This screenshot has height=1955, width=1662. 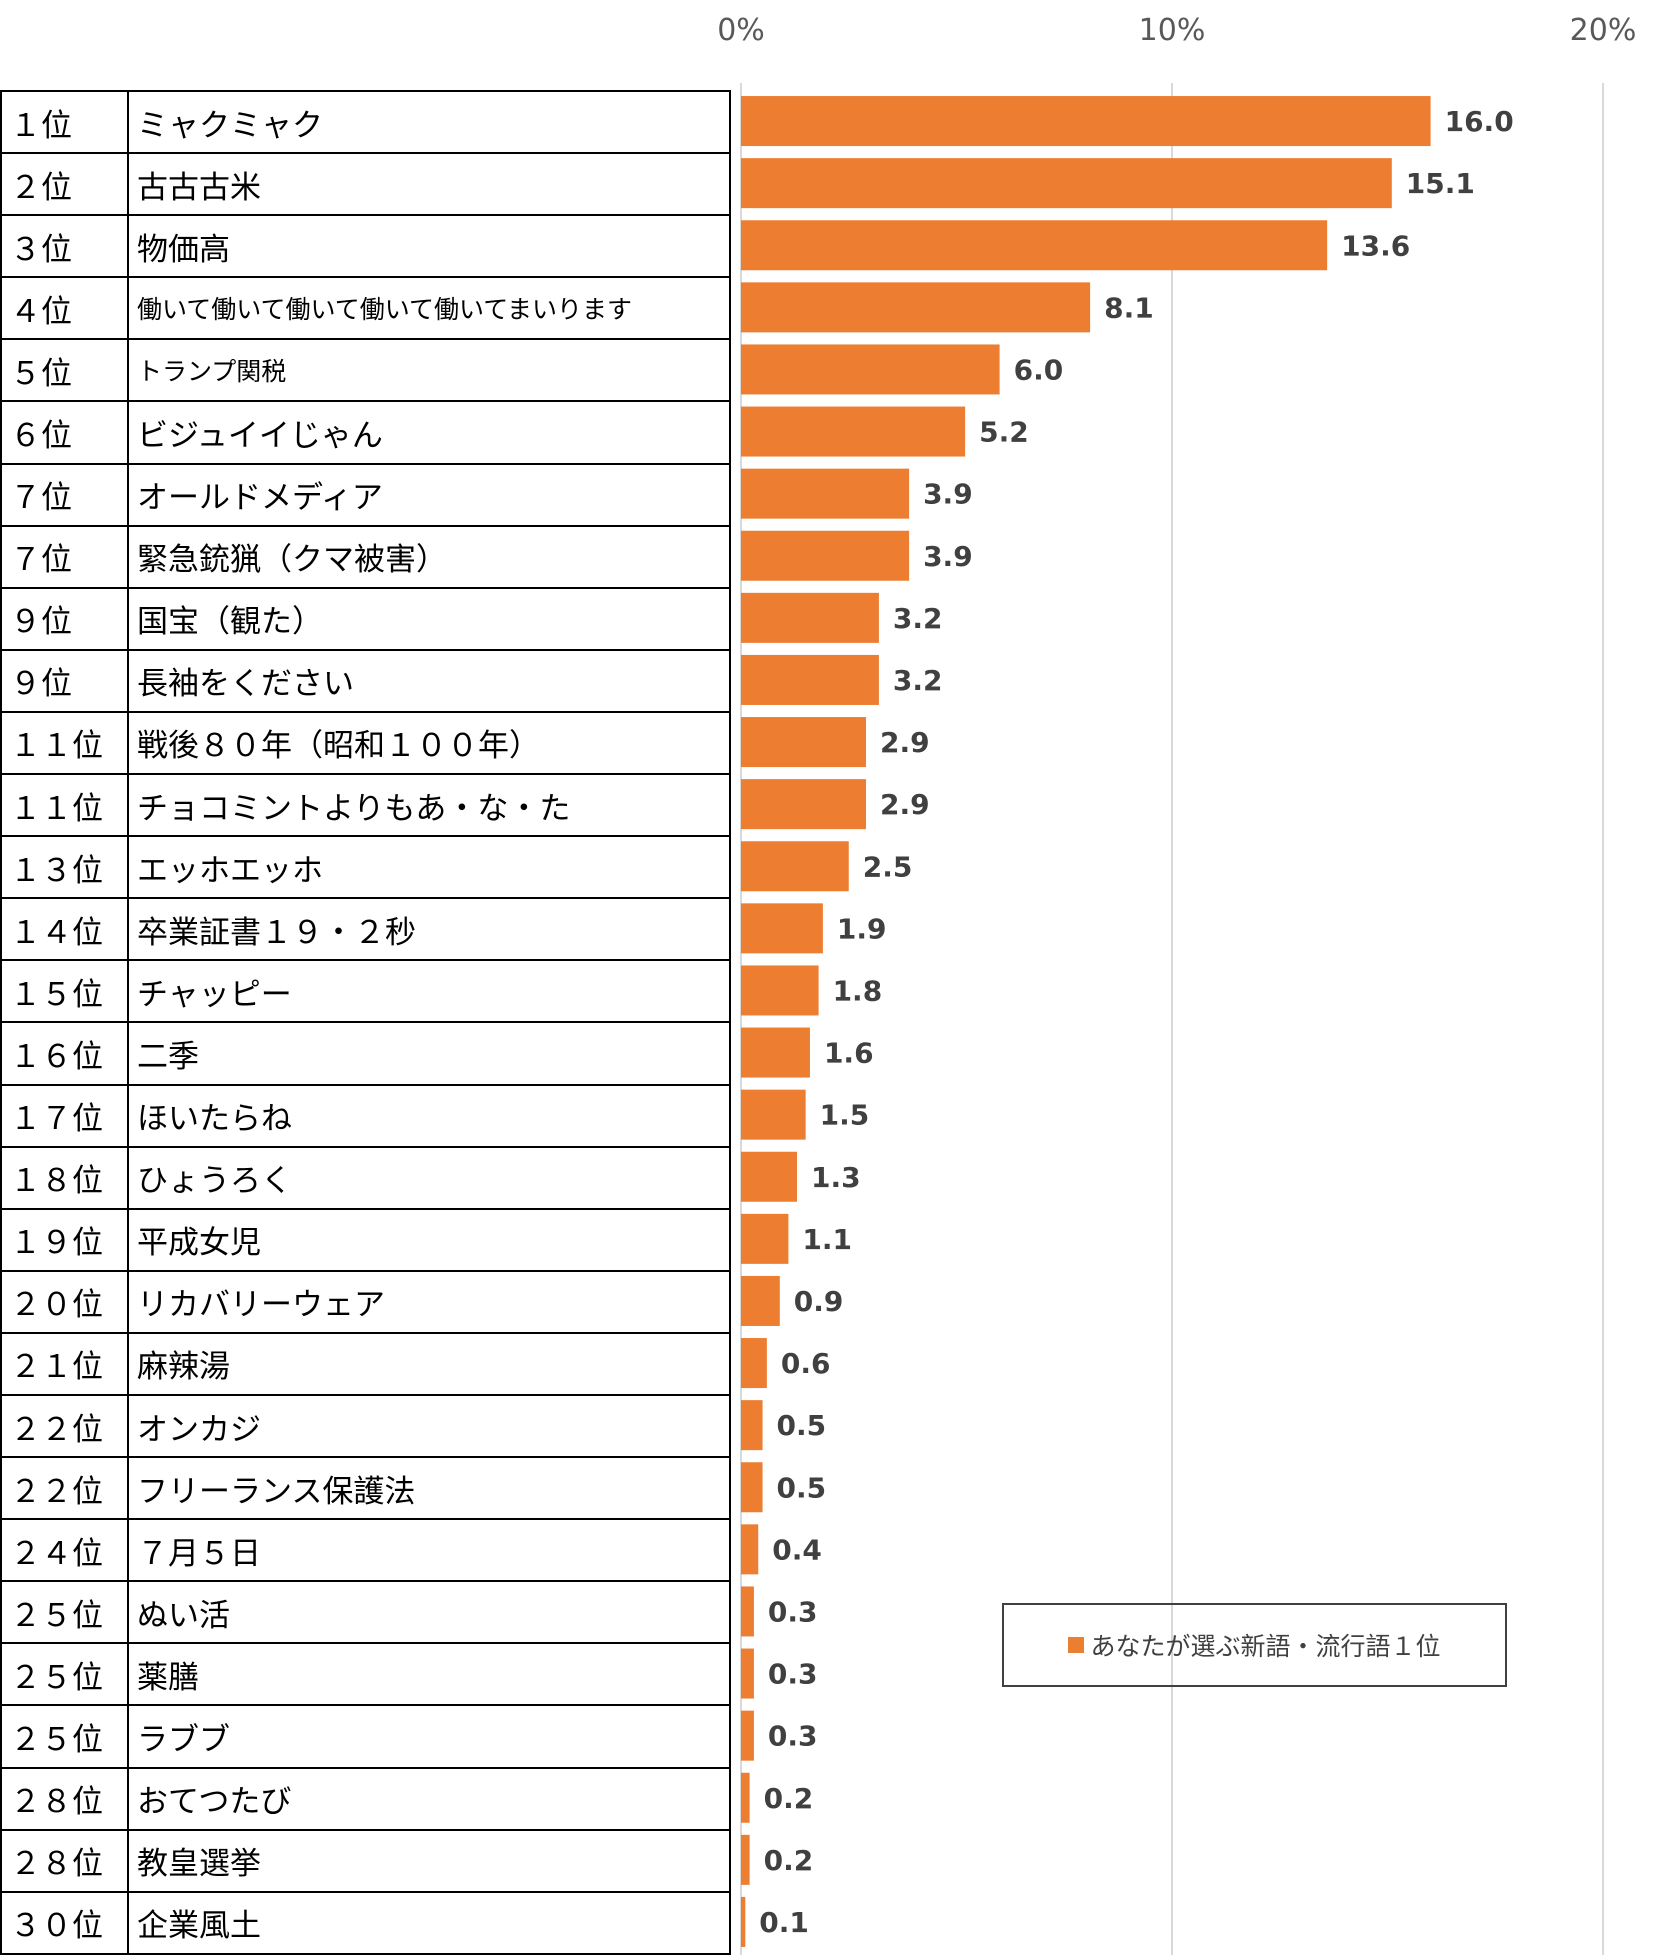 I want to click on table-row: ７位 緊急銃猟（クマ被害）, so click(x=365, y=556).